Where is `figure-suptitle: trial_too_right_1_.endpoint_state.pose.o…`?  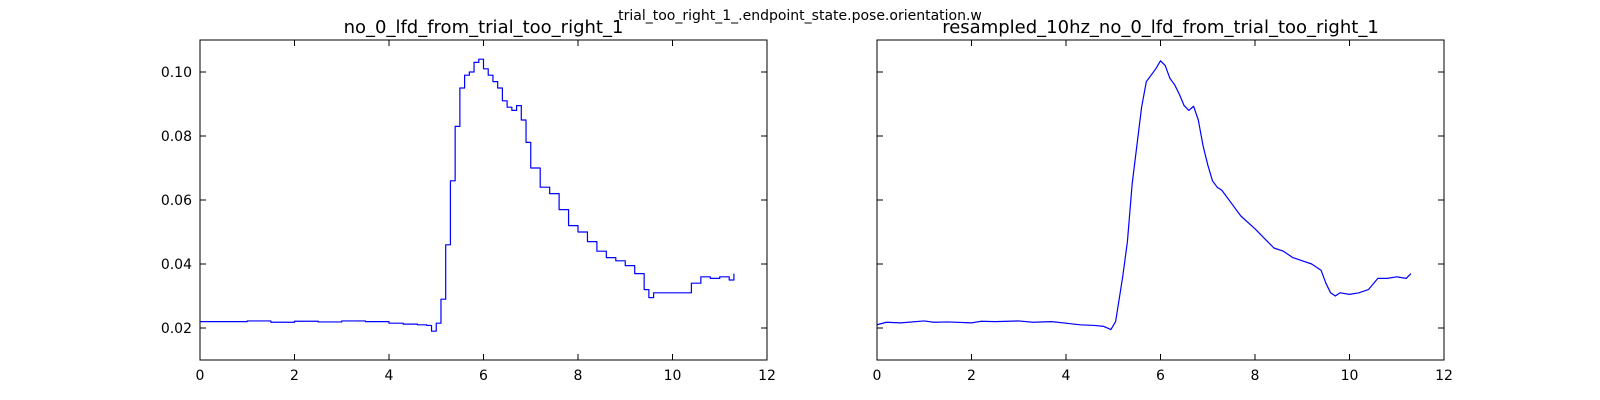 figure-suptitle: trial_too_right_1_.endpoint_state.pose.o… is located at coordinates (800, 16).